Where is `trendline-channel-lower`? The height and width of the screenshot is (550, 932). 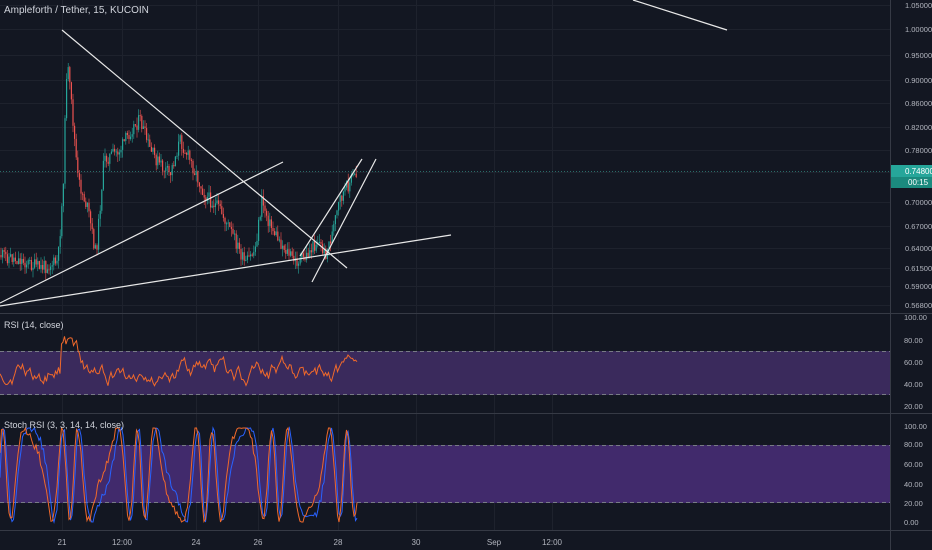 trendline-channel-lower is located at coordinates (344, 220).